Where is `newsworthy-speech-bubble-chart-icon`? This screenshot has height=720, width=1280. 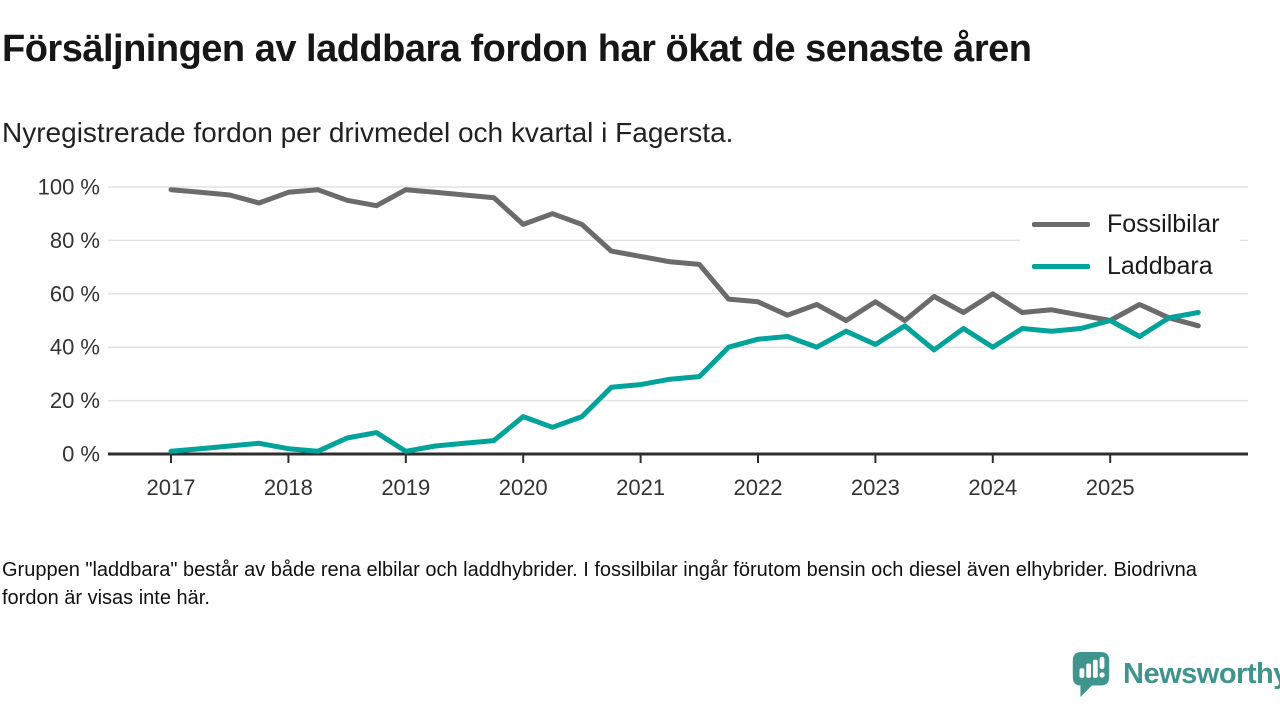
newsworthy-speech-bubble-chart-icon is located at coordinates (1091, 674).